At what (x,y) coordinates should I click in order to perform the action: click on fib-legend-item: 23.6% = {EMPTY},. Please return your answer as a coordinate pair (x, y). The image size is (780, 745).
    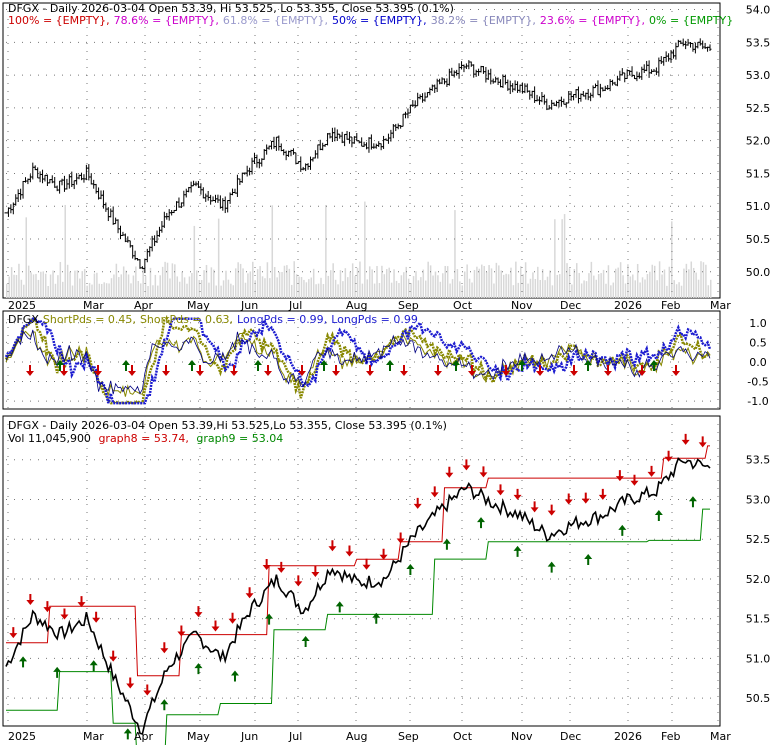
    Looking at the image, I should click on (592, 20).